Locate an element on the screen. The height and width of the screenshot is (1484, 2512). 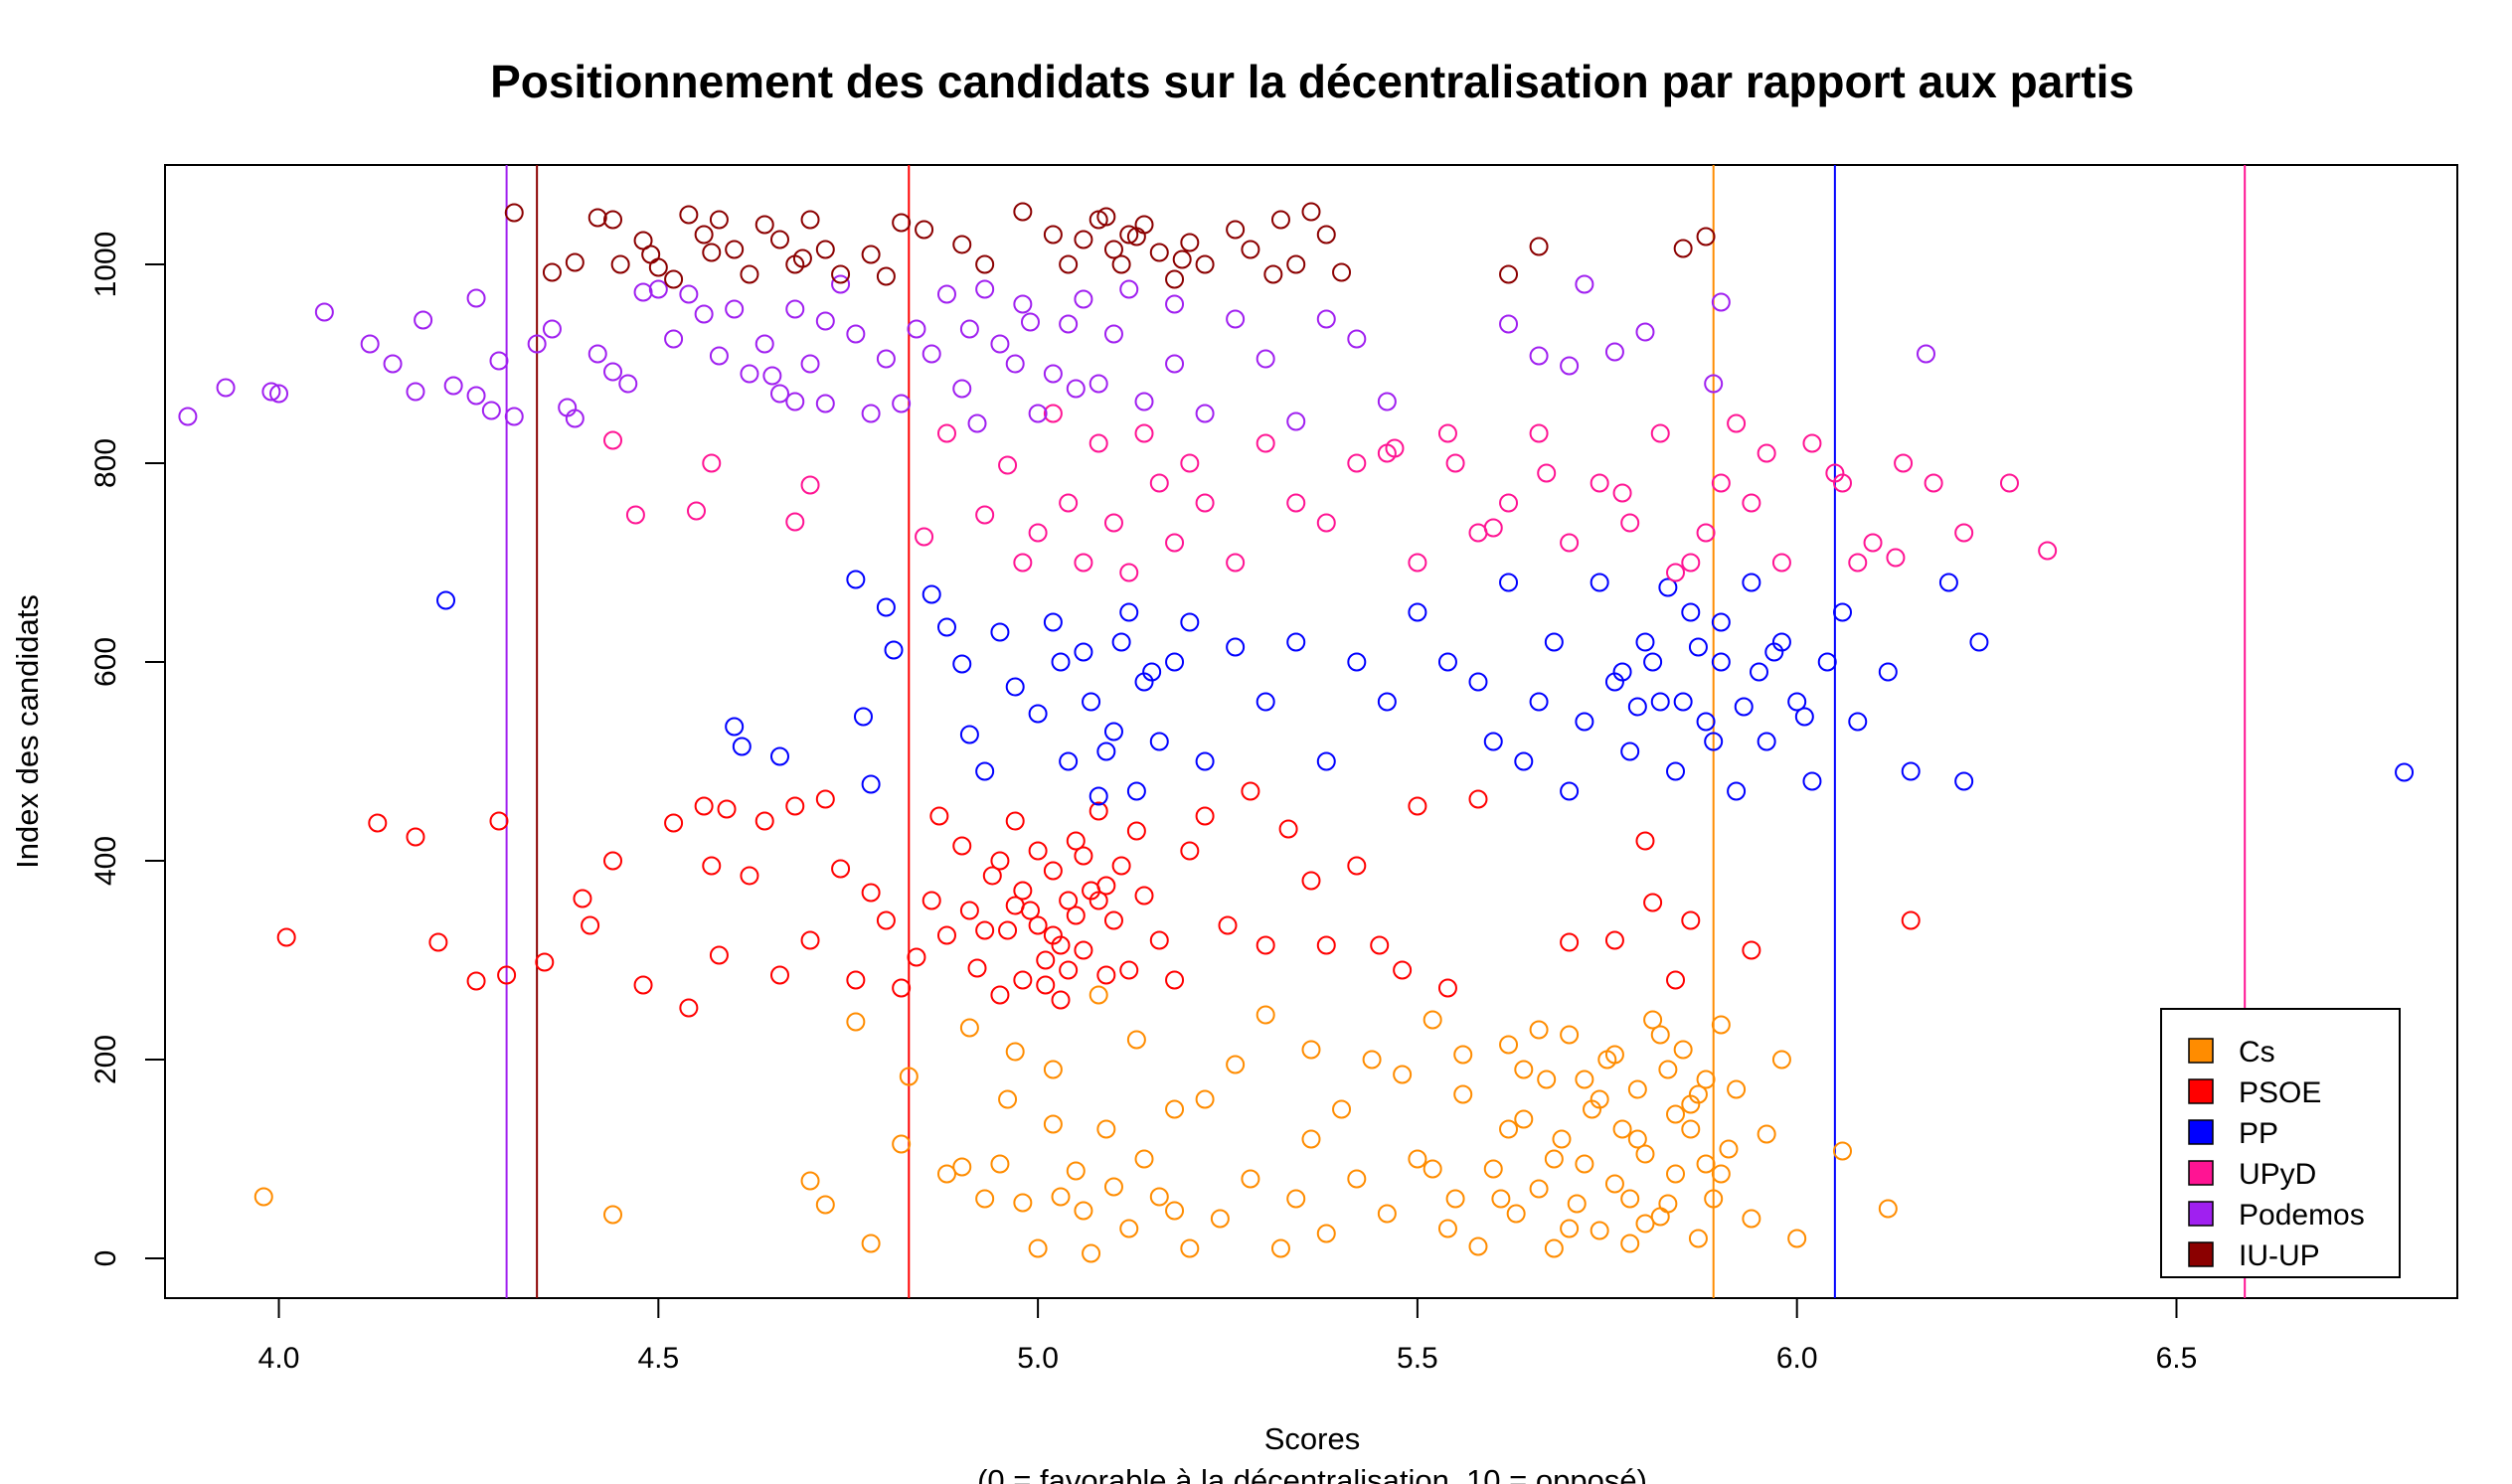
series-psoe is located at coordinates (1098, 899).